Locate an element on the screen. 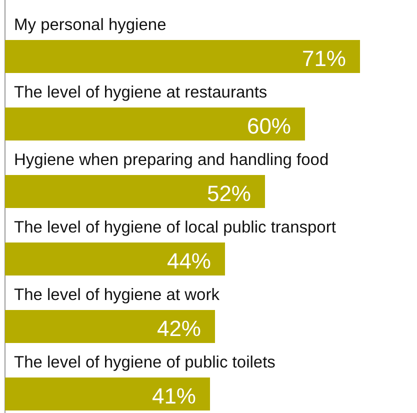 The image size is (417, 413). y-tick-label: The level of hygiene at restaurants is located at coordinates (141, 93).